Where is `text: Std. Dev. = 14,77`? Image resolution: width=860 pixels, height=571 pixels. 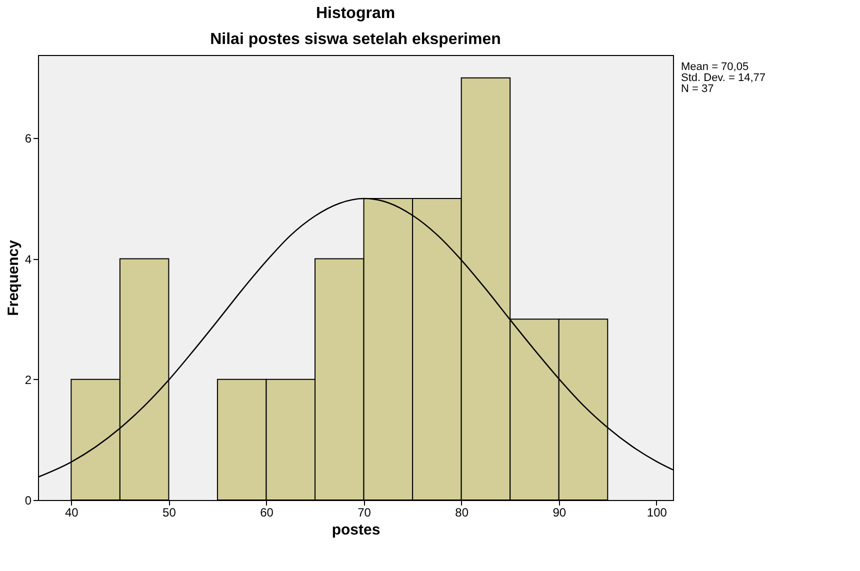 text: Std. Dev. = 14,77 is located at coordinates (723, 78).